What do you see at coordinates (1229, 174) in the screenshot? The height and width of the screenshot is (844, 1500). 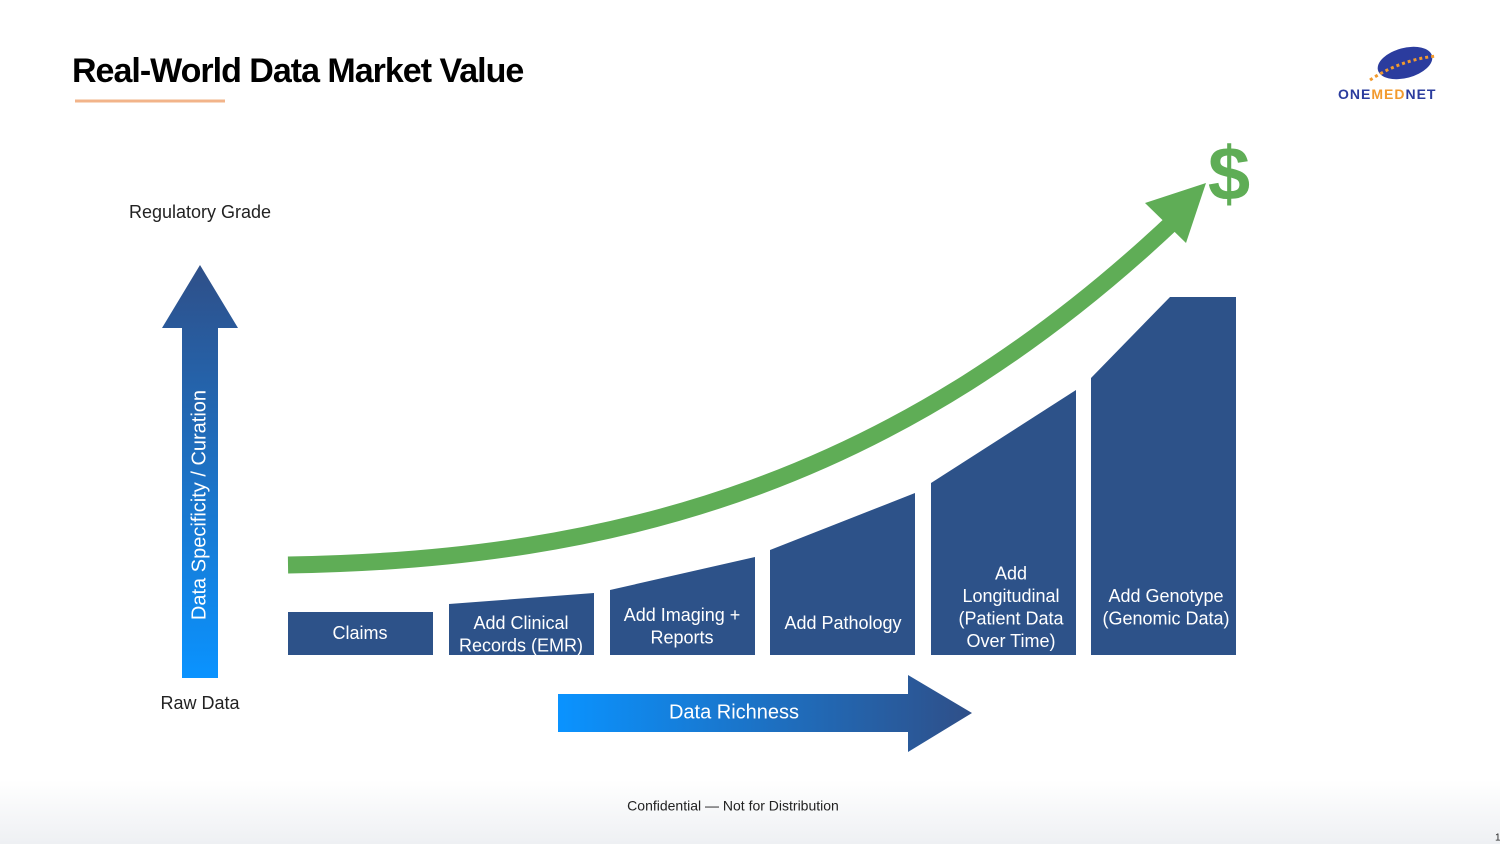 I see `dollar-sign: $` at bounding box center [1229, 174].